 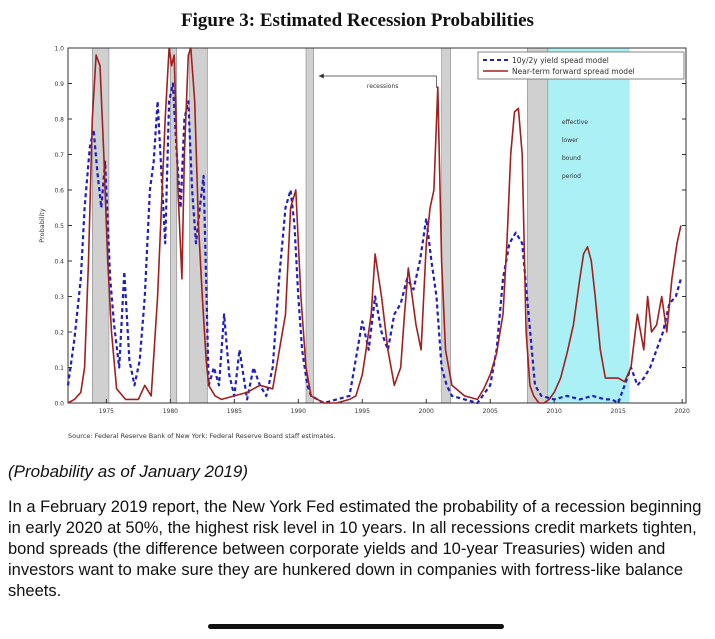 I want to click on elb-annotation-3: period, so click(x=571, y=176).